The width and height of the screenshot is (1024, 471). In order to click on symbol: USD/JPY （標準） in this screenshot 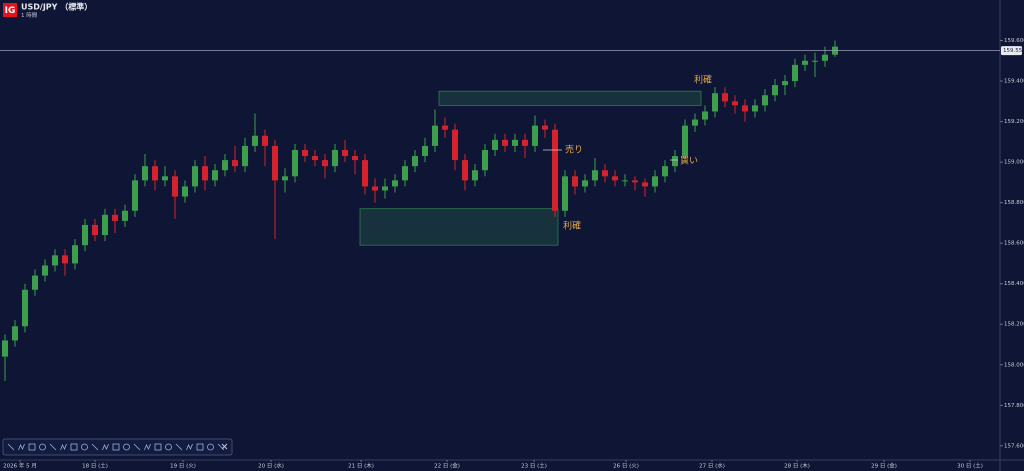, I will do `click(56, 7)`.